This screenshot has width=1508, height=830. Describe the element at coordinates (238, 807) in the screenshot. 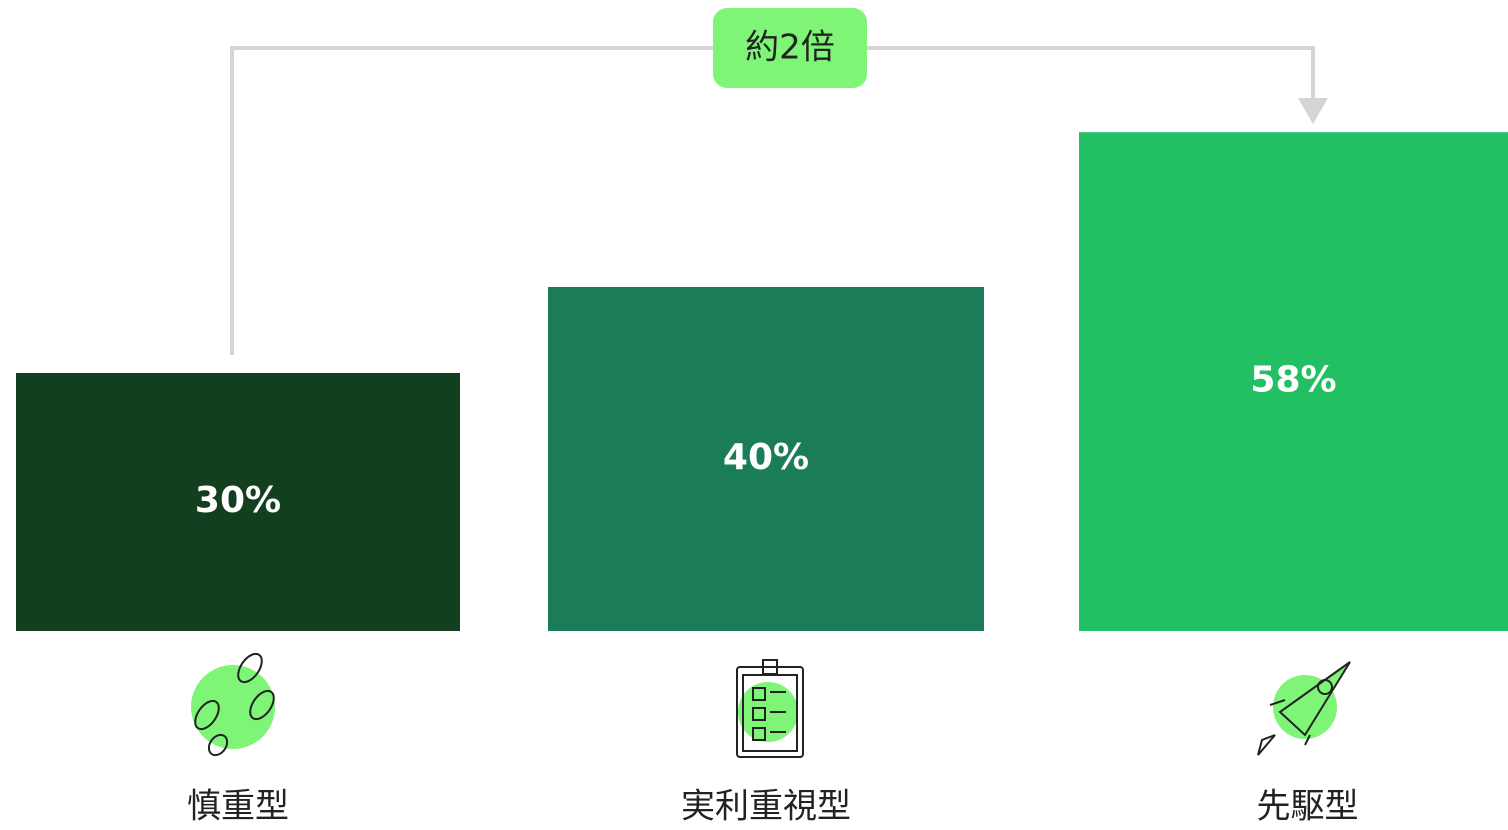

I see `category-label: 慎重型` at that location.